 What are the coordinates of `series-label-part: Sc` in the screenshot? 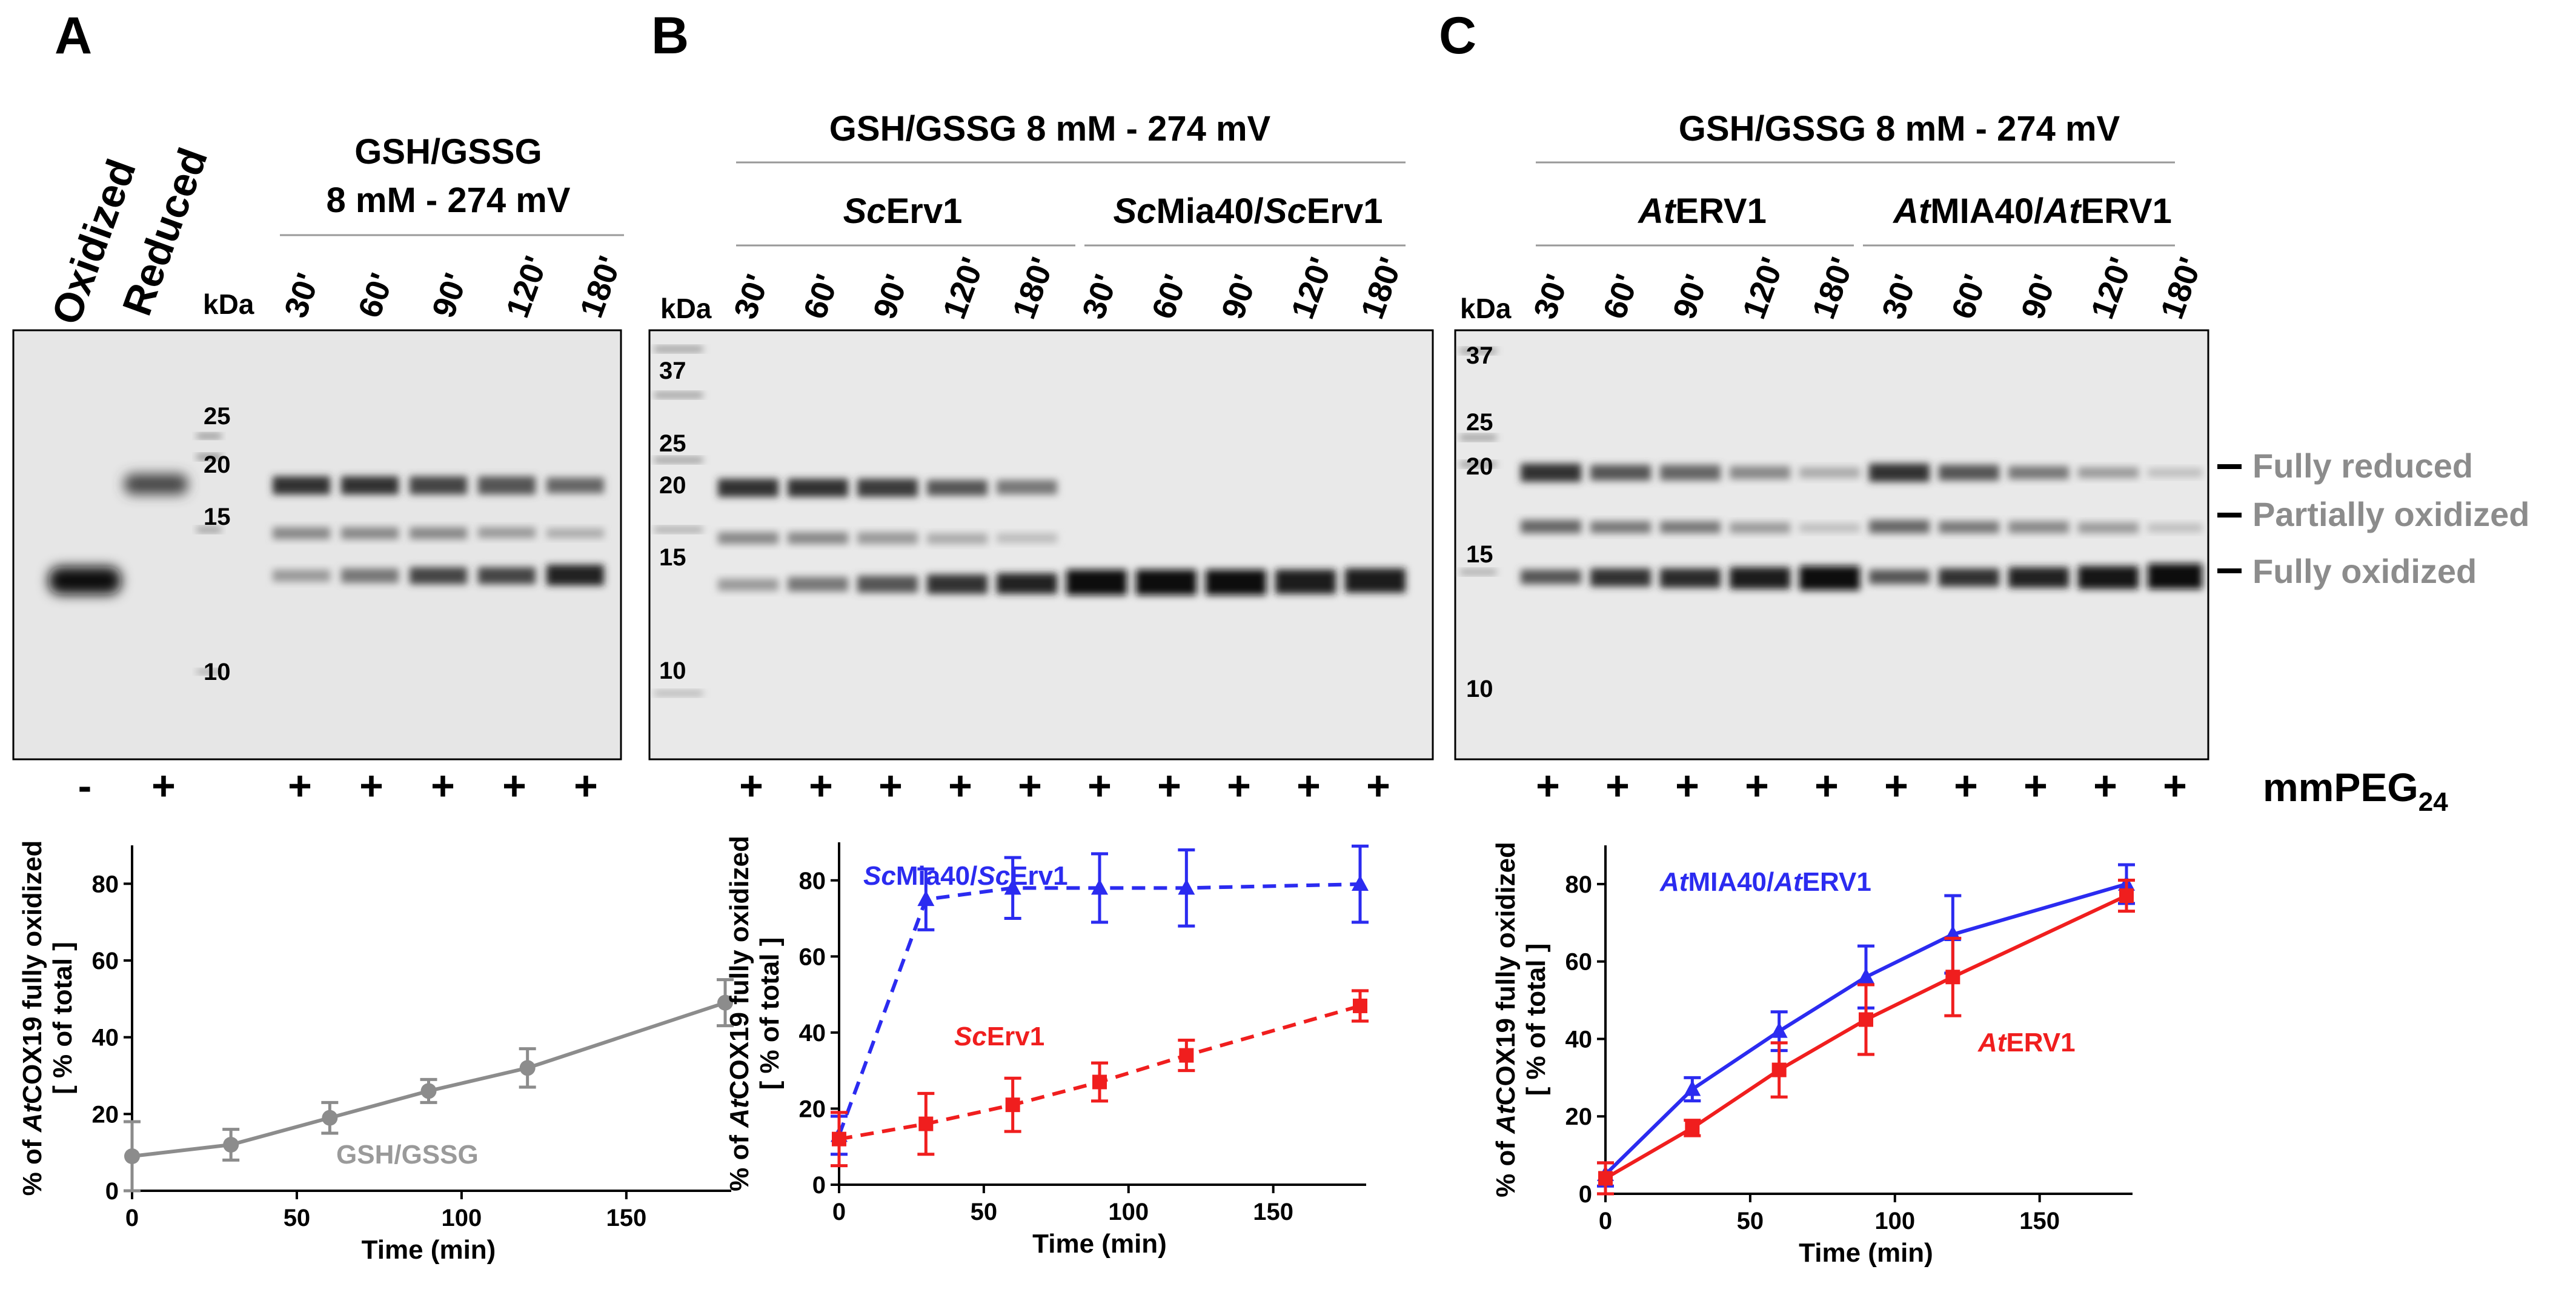 It's located at (879, 876).